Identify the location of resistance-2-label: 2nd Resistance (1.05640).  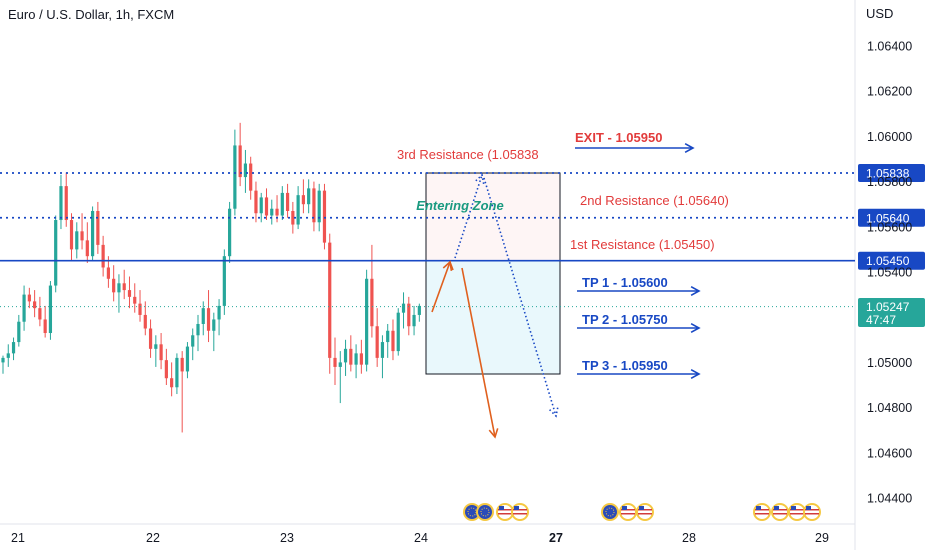
(654, 200).